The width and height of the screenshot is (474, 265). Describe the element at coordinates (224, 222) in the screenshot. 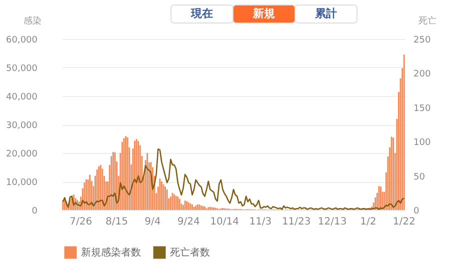

I see `x-tick-label: 10/14` at that location.